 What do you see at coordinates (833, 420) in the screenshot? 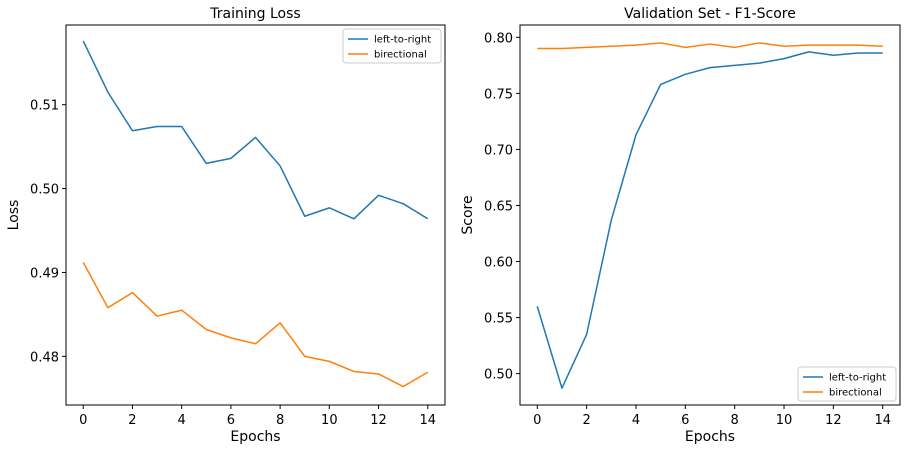
I see `f1-x-tick-label: 12` at bounding box center [833, 420].